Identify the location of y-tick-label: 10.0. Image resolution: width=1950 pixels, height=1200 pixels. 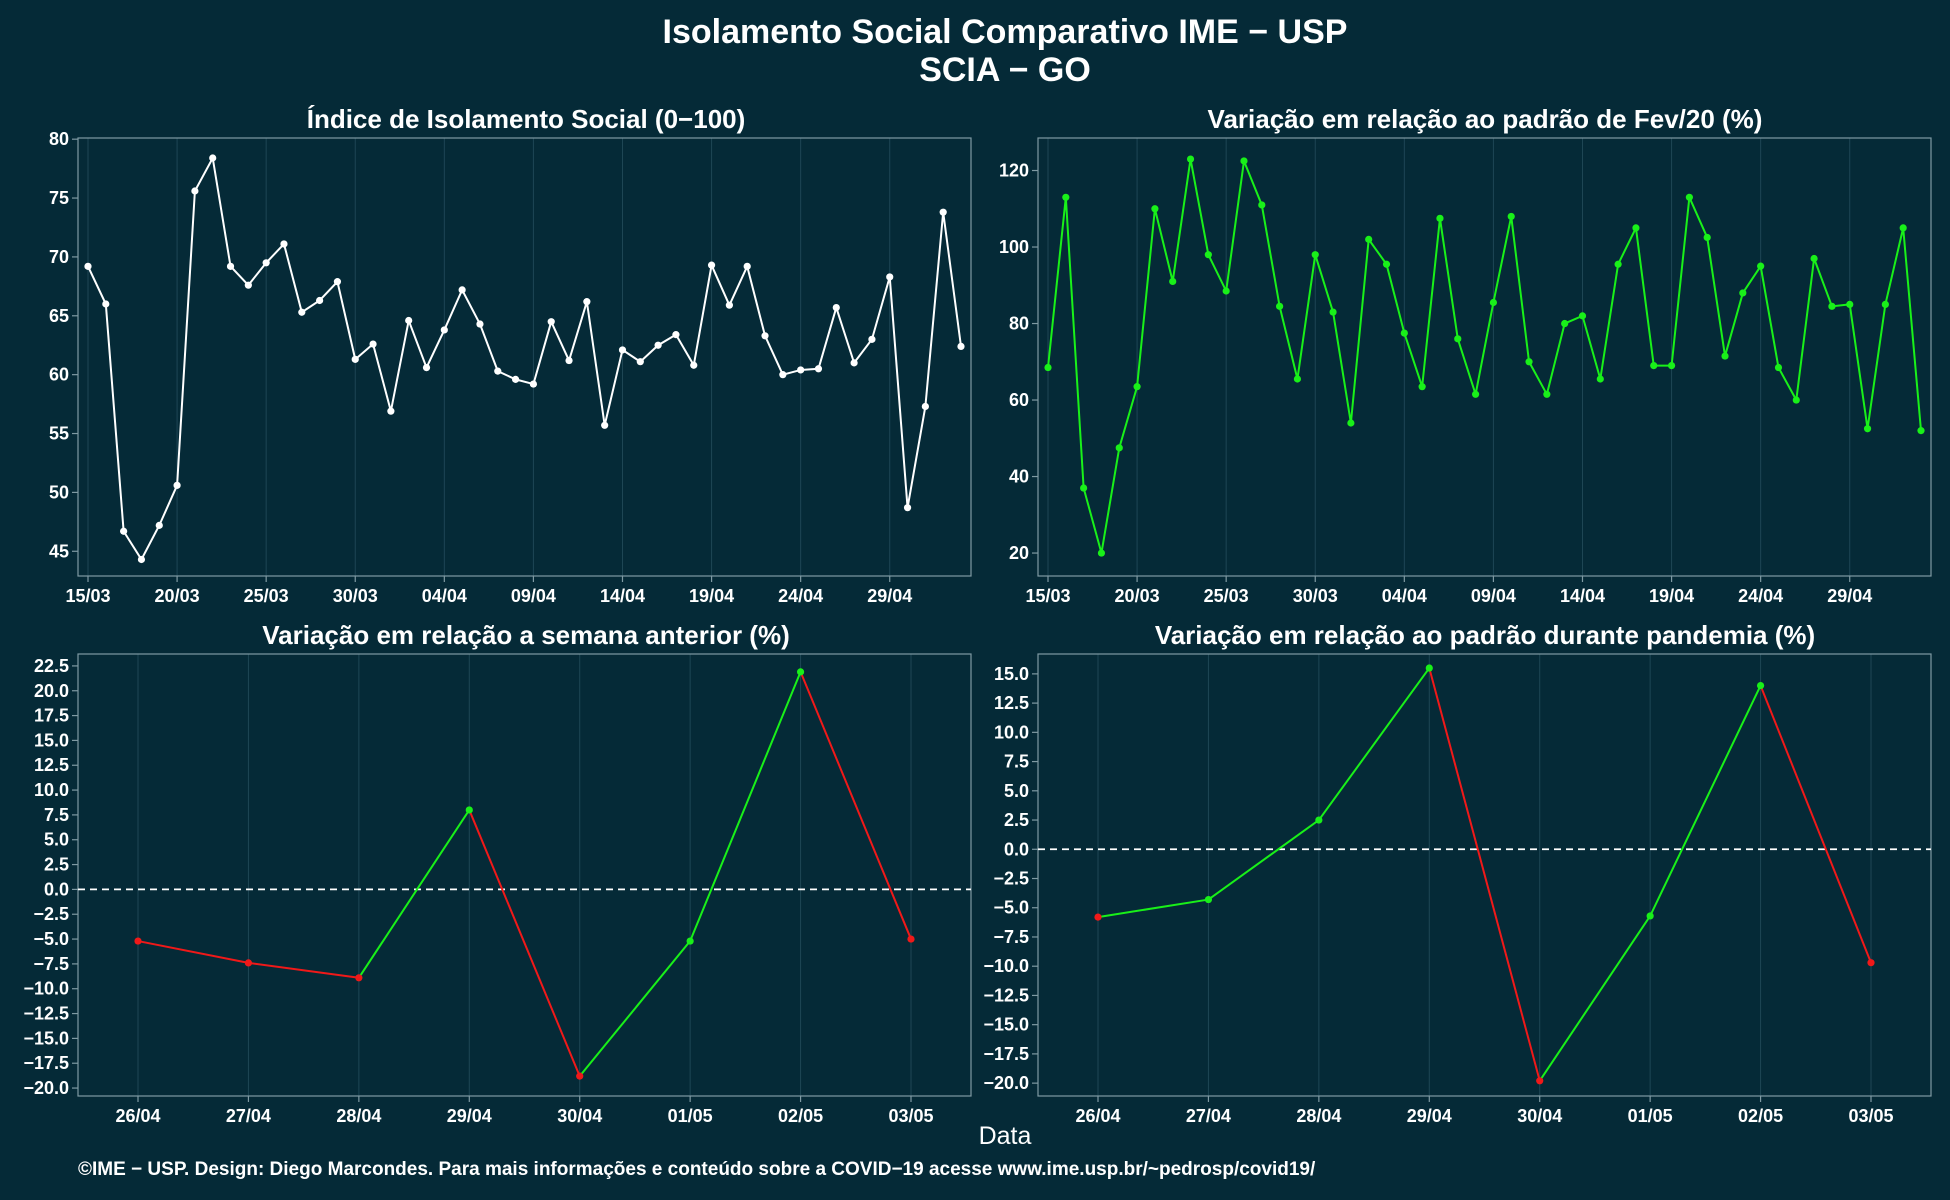
(51, 790).